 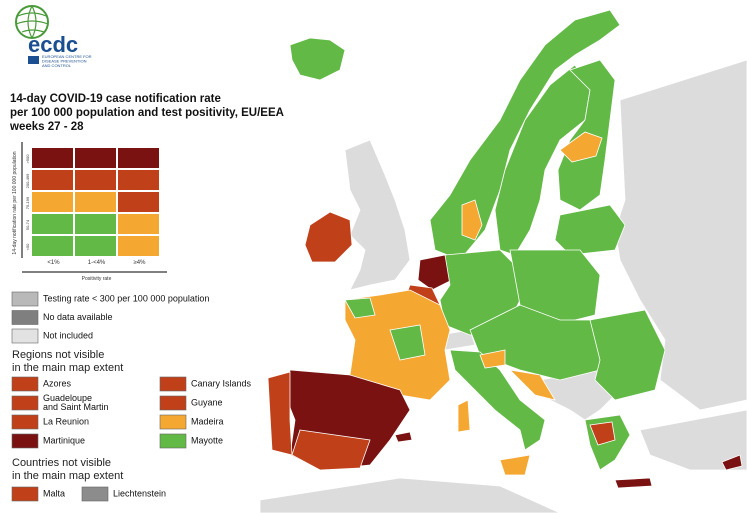 I want to click on legend-label: La Reunion, so click(x=66, y=421).